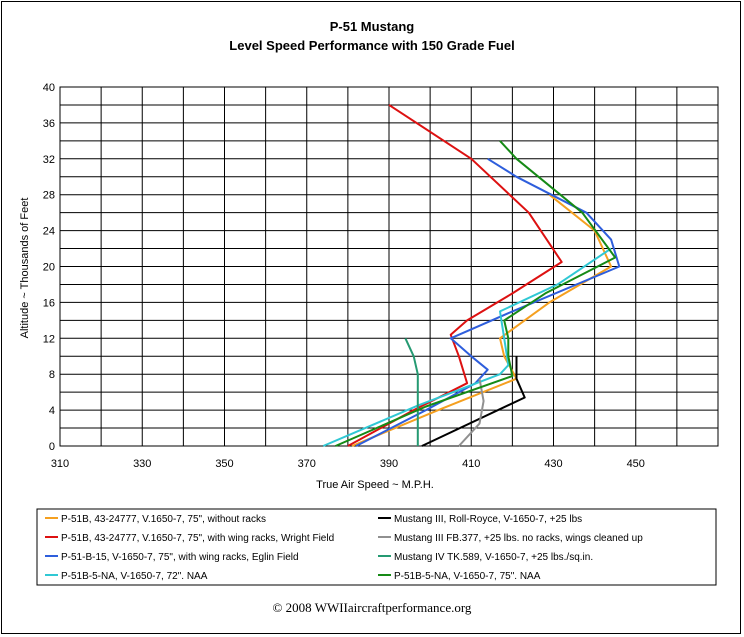 Image resolution: width=744 pixels, height=637 pixels. Describe the element at coordinates (49, 160) in the screenshot. I see `y-tick-label: 32` at that location.